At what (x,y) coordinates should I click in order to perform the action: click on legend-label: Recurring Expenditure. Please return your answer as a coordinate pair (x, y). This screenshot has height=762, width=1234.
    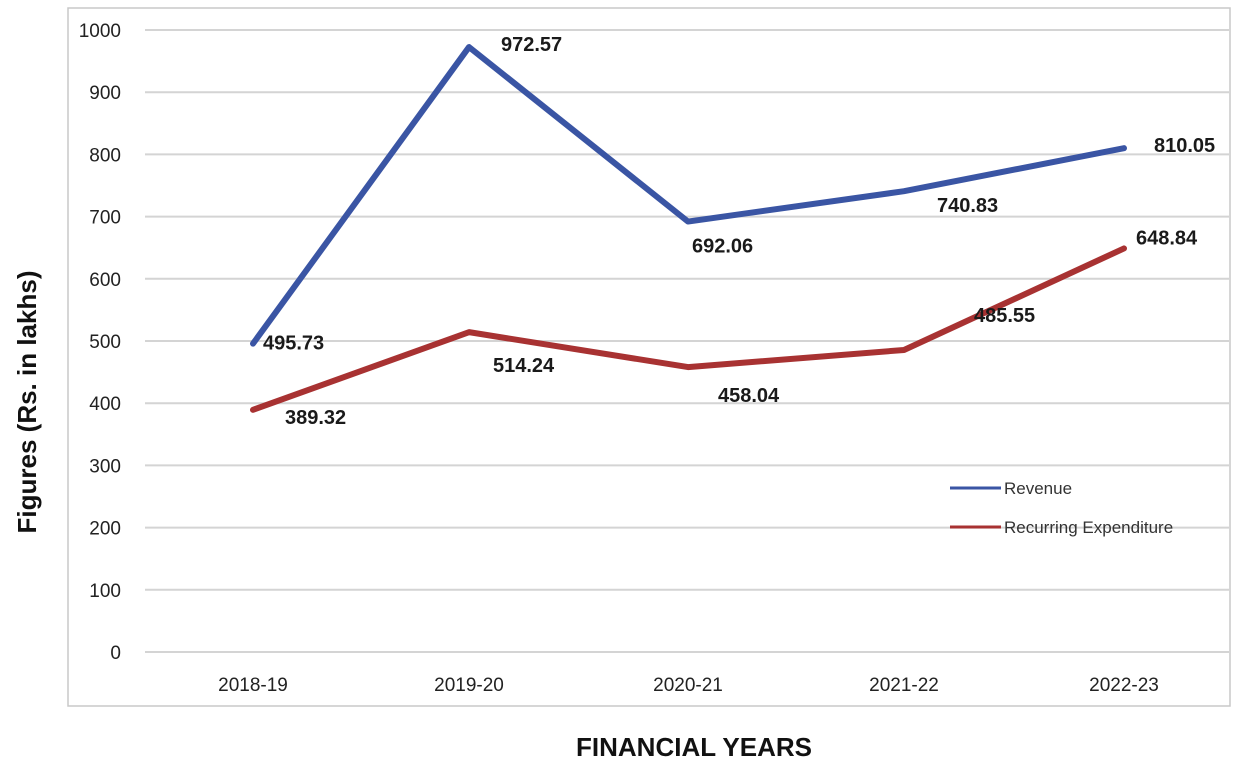
    Looking at the image, I should click on (1088, 527).